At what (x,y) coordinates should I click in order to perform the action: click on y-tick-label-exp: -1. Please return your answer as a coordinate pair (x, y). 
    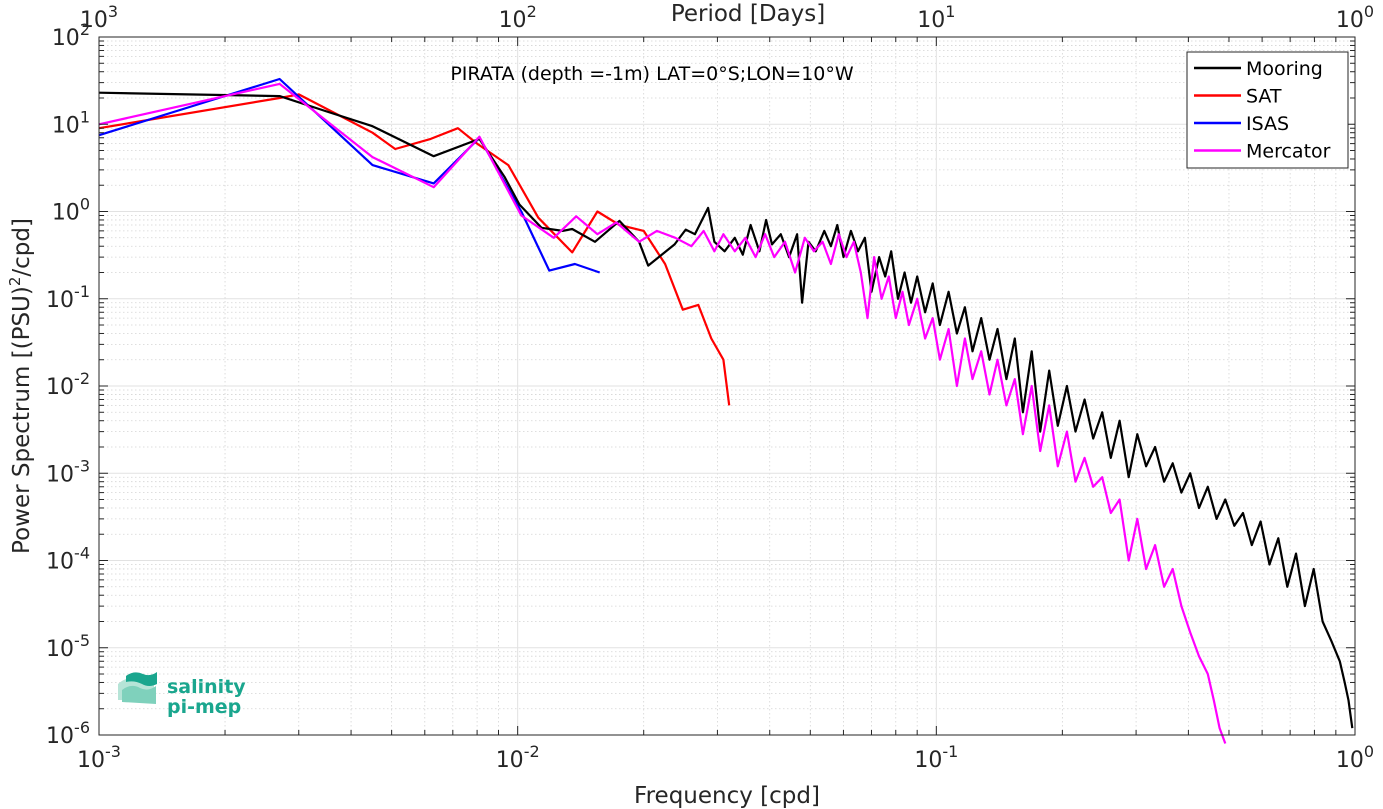
    Looking at the image, I should click on (82, 291).